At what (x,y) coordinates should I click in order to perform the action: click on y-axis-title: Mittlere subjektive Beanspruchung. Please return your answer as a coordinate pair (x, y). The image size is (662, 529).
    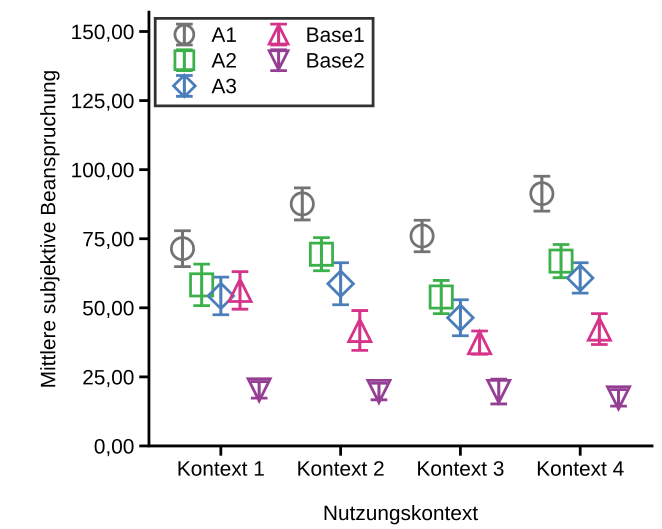
    Looking at the image, I should click on (50, 229).